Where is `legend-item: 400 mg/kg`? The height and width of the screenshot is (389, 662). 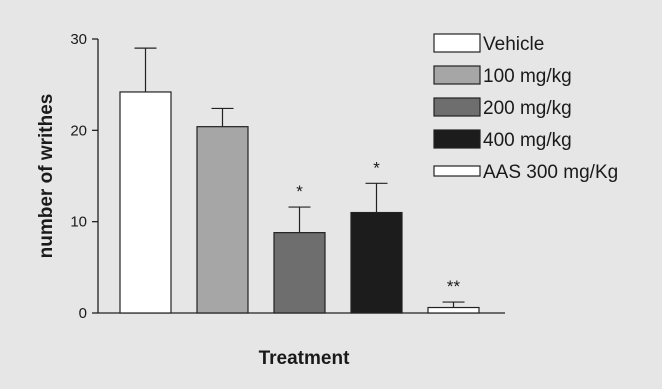
legend-item: 400 mg/kg is located at coordinates (502, 140).